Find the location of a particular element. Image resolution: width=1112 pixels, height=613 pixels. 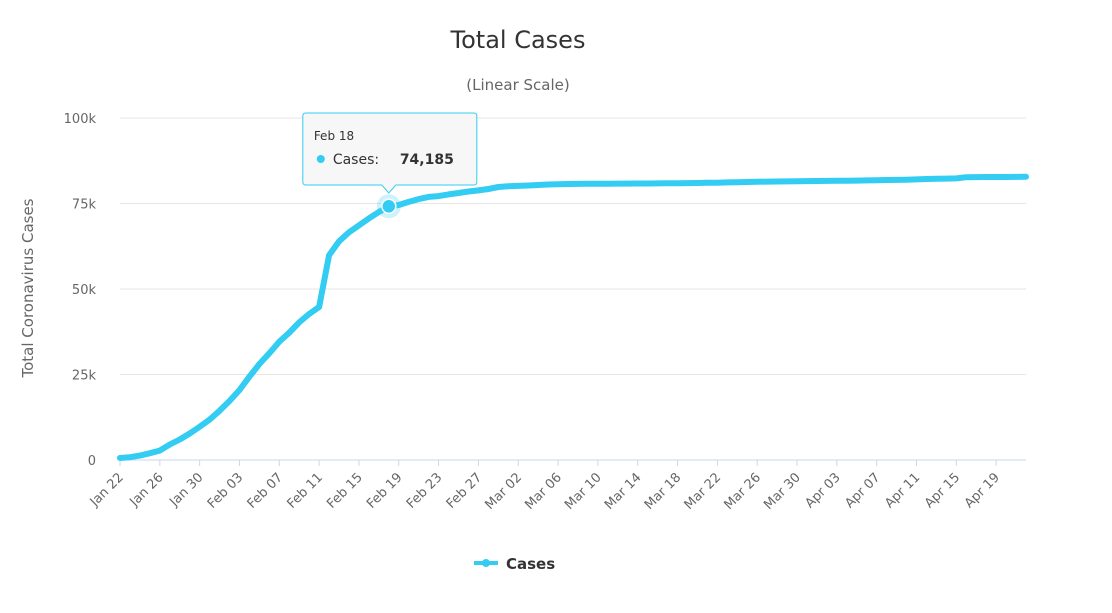

legend-marker-icon is located at coordinates (486, 563).